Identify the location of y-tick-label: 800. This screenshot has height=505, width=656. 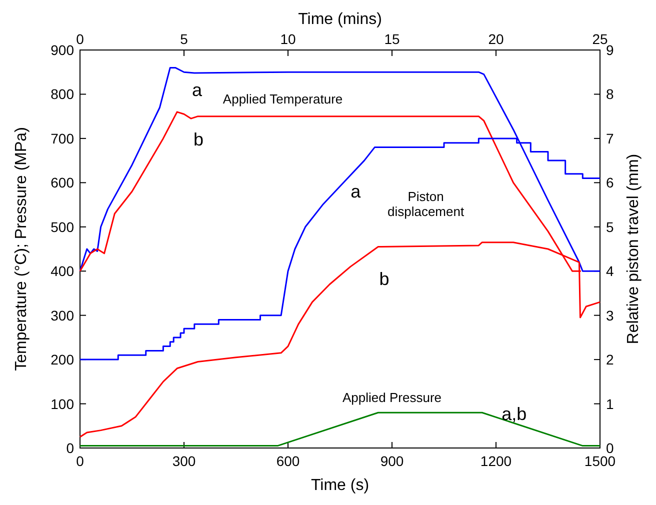
(62, 94).